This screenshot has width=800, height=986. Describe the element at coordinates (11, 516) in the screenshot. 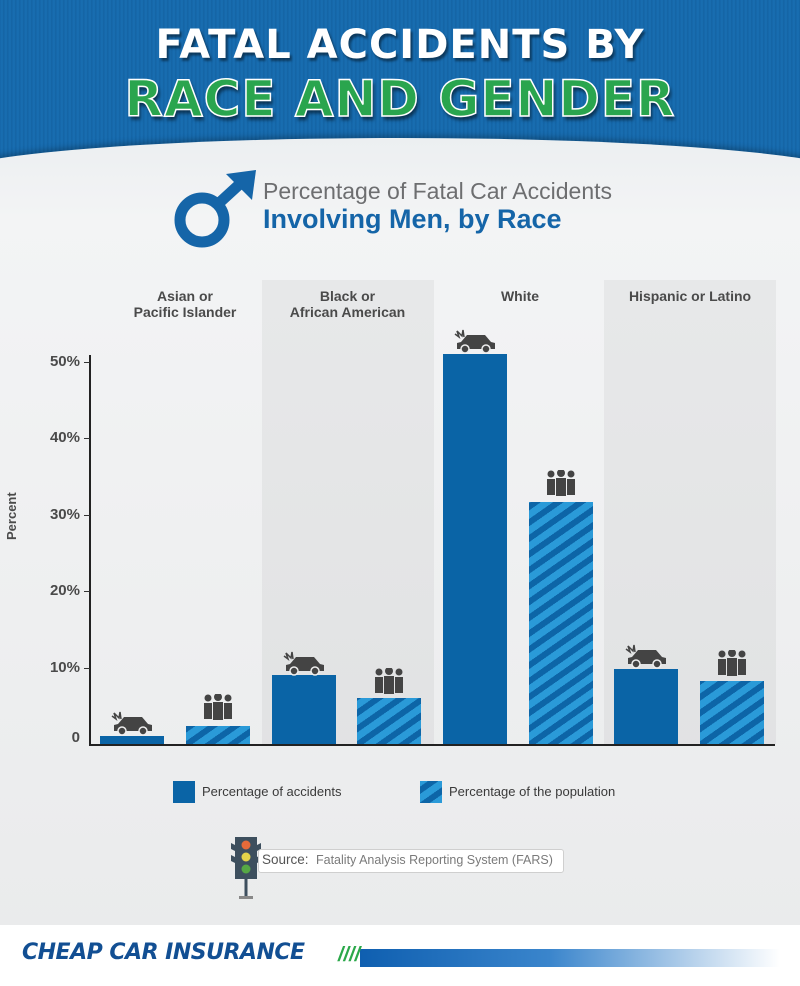

I see `y-axis-title: Percent` at that location.